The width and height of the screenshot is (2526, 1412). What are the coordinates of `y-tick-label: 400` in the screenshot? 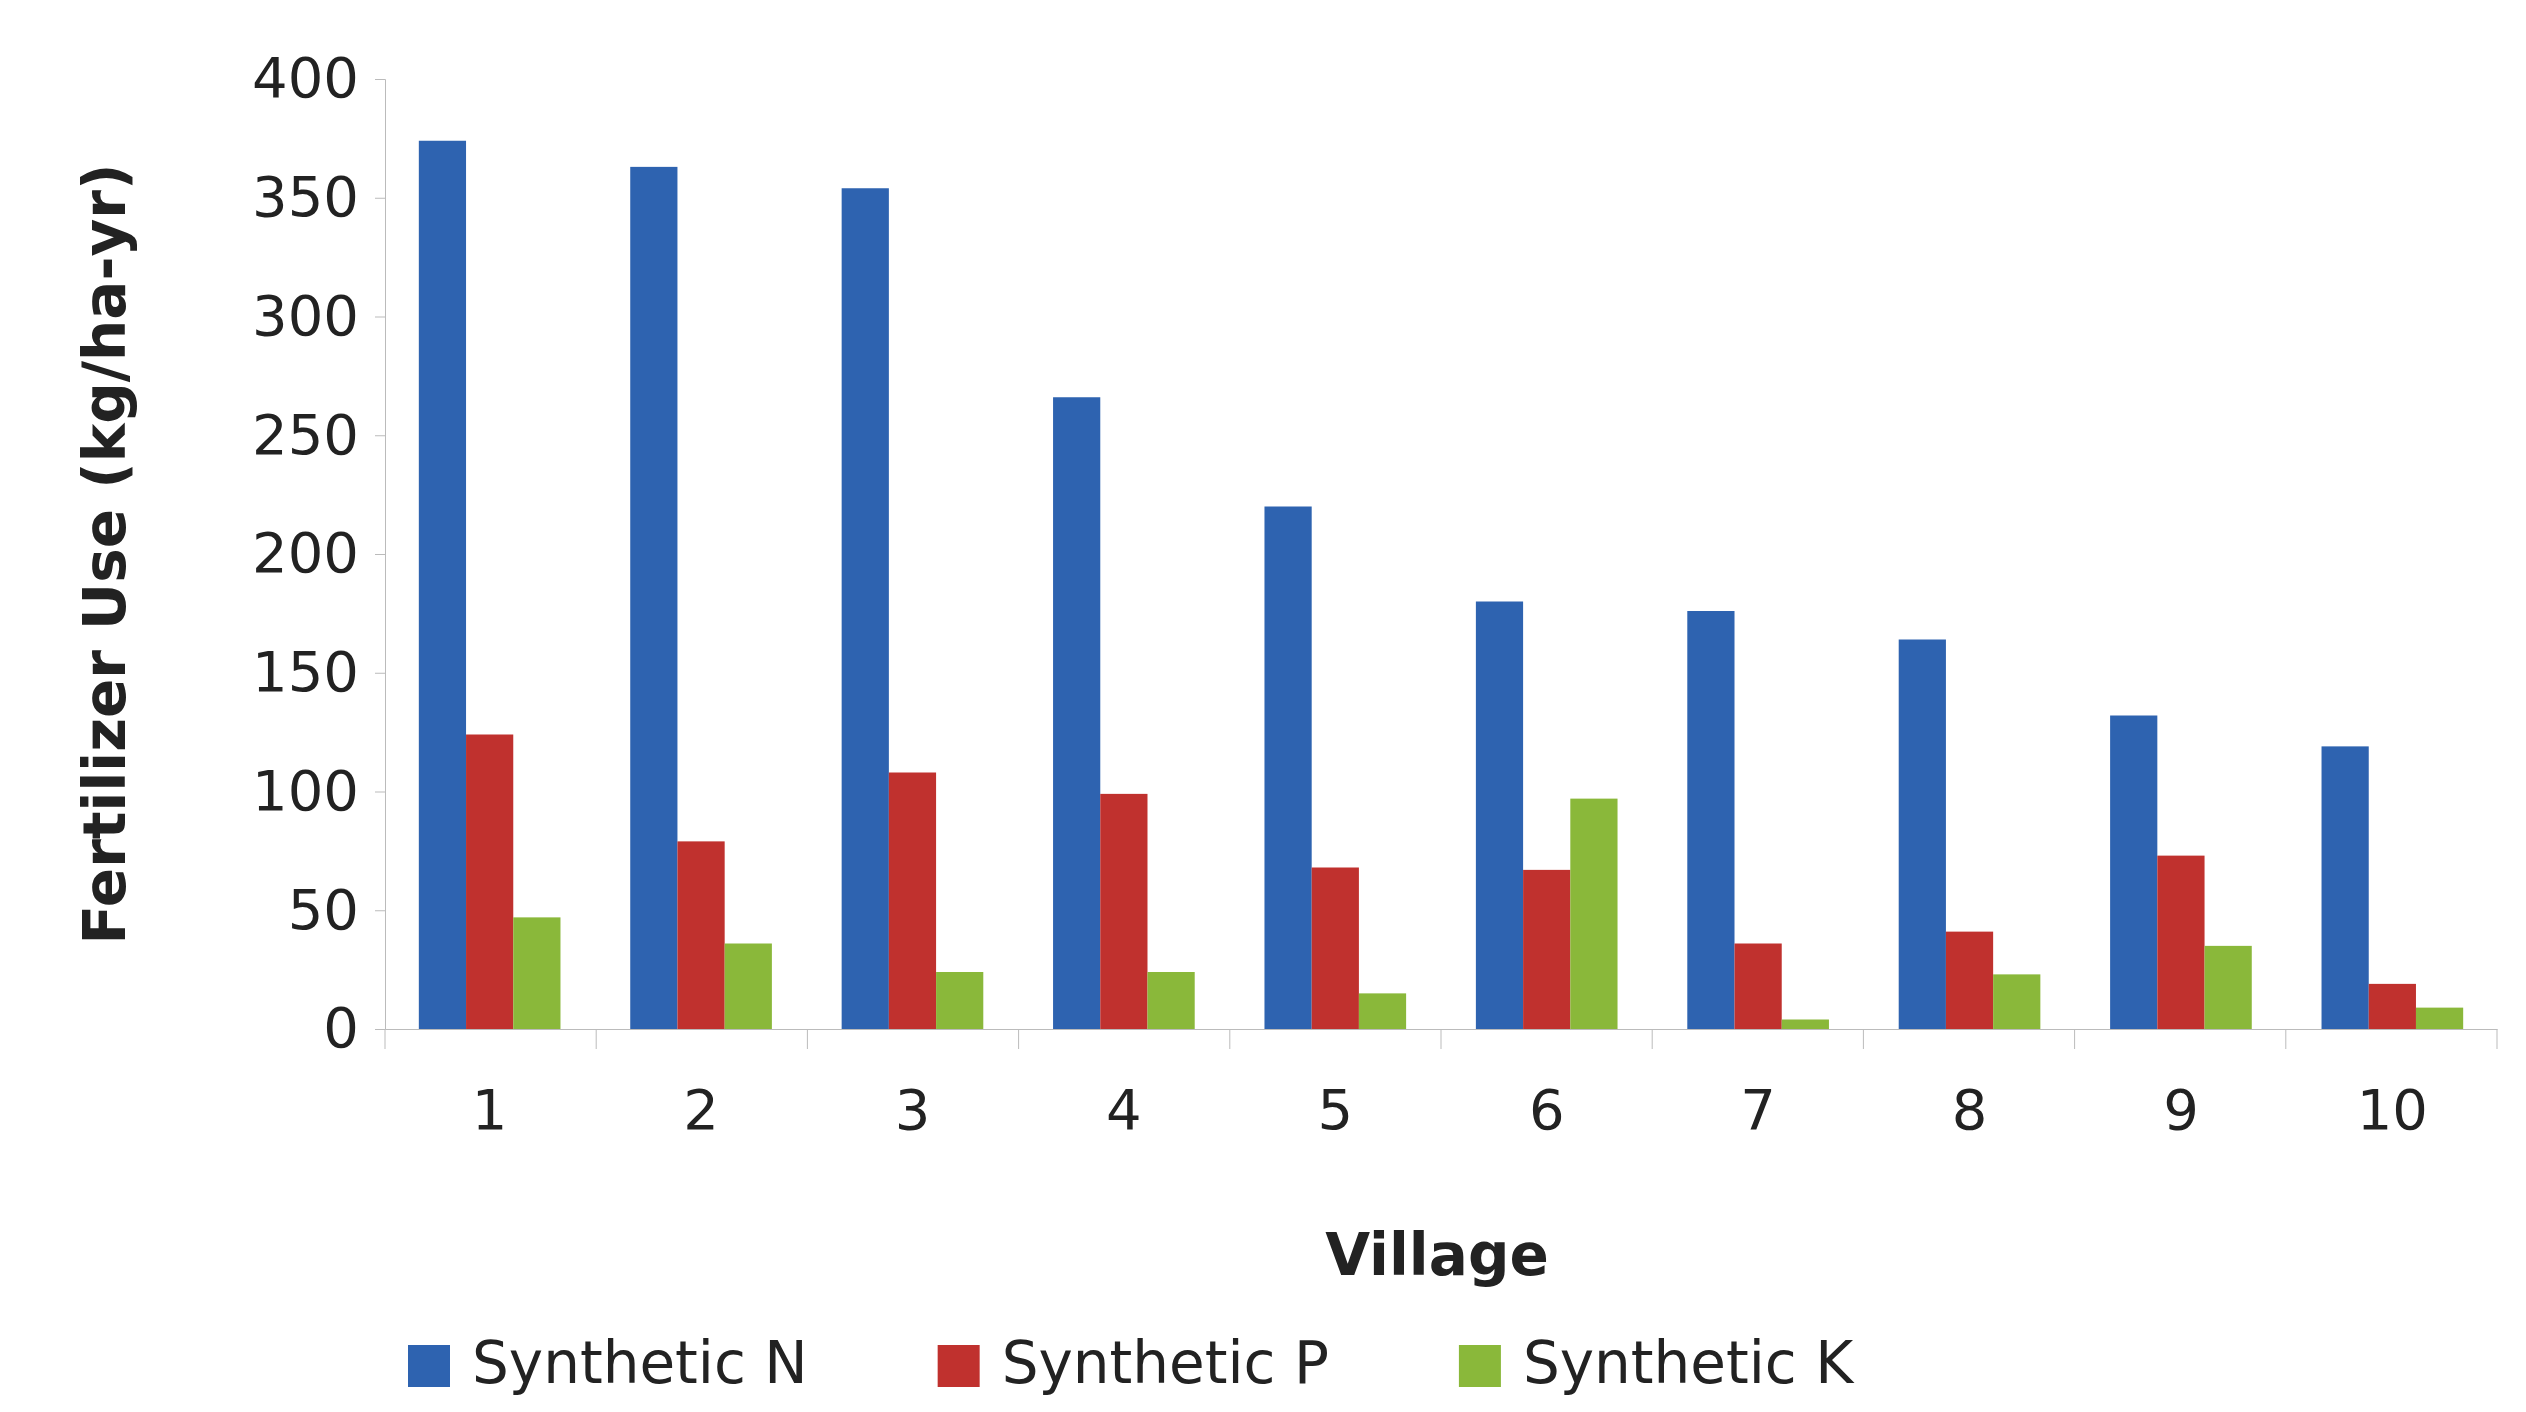 It's located at (305, 78).